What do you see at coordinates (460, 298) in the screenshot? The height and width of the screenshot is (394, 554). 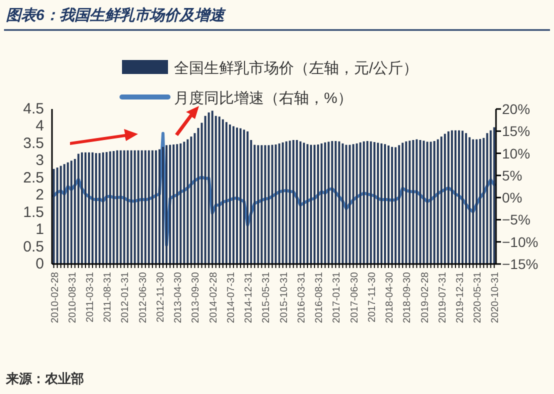 I see `x-tick-label: 2019-12-31` at bounding box center [460, 298].